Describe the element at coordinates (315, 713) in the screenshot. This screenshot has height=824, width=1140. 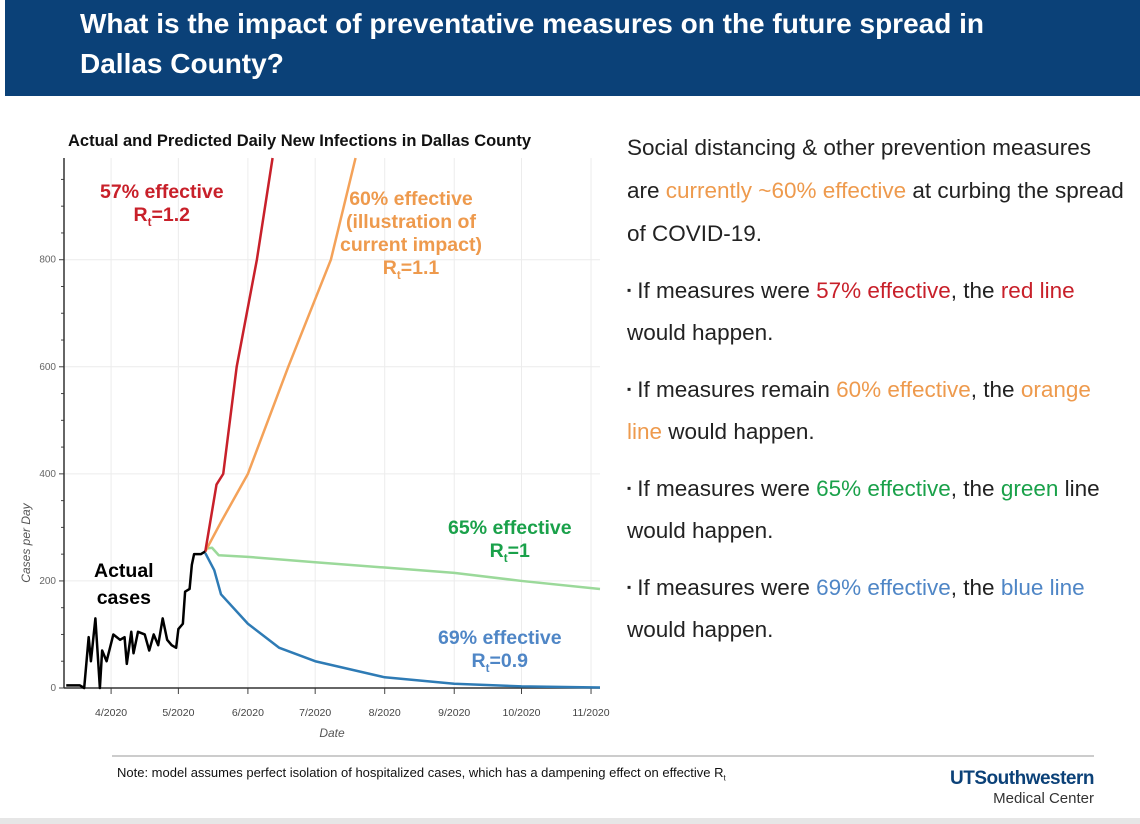
I see `x-tick-label: 7/2020` at that location.